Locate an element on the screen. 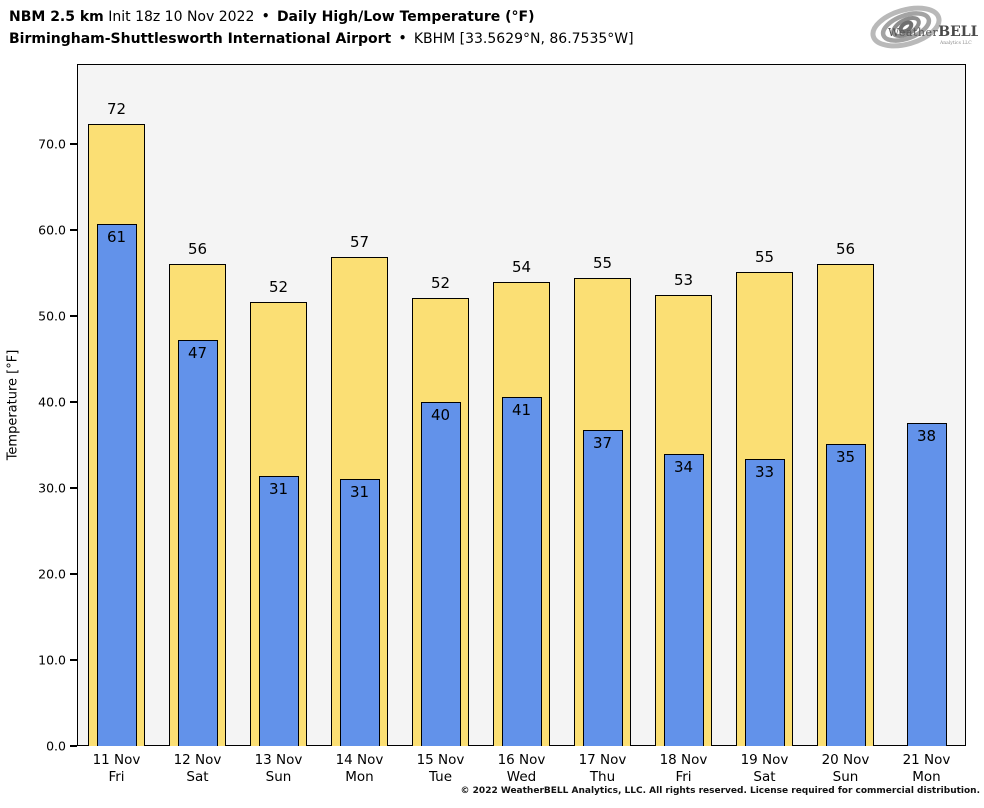  x-tick-date: 13 Nov is located at coordinates (278, 760).